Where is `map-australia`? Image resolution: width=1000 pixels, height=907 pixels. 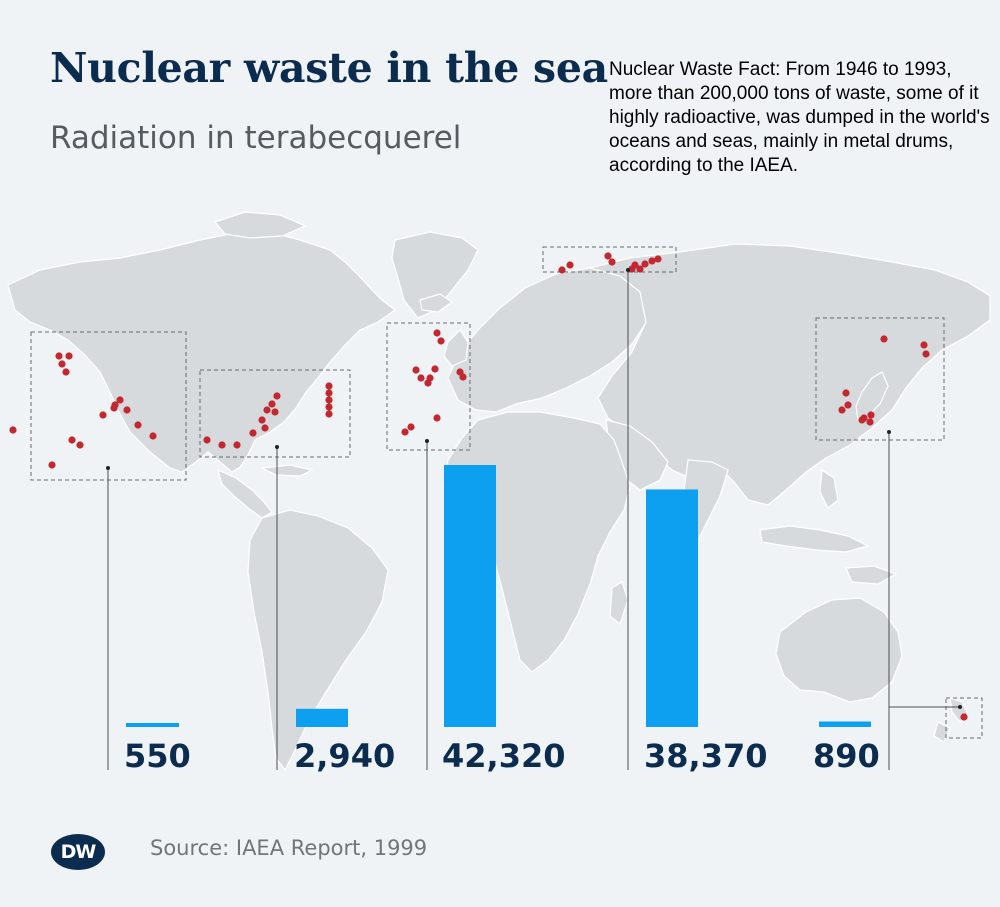
map-australia is located at coordinates (839, 650).